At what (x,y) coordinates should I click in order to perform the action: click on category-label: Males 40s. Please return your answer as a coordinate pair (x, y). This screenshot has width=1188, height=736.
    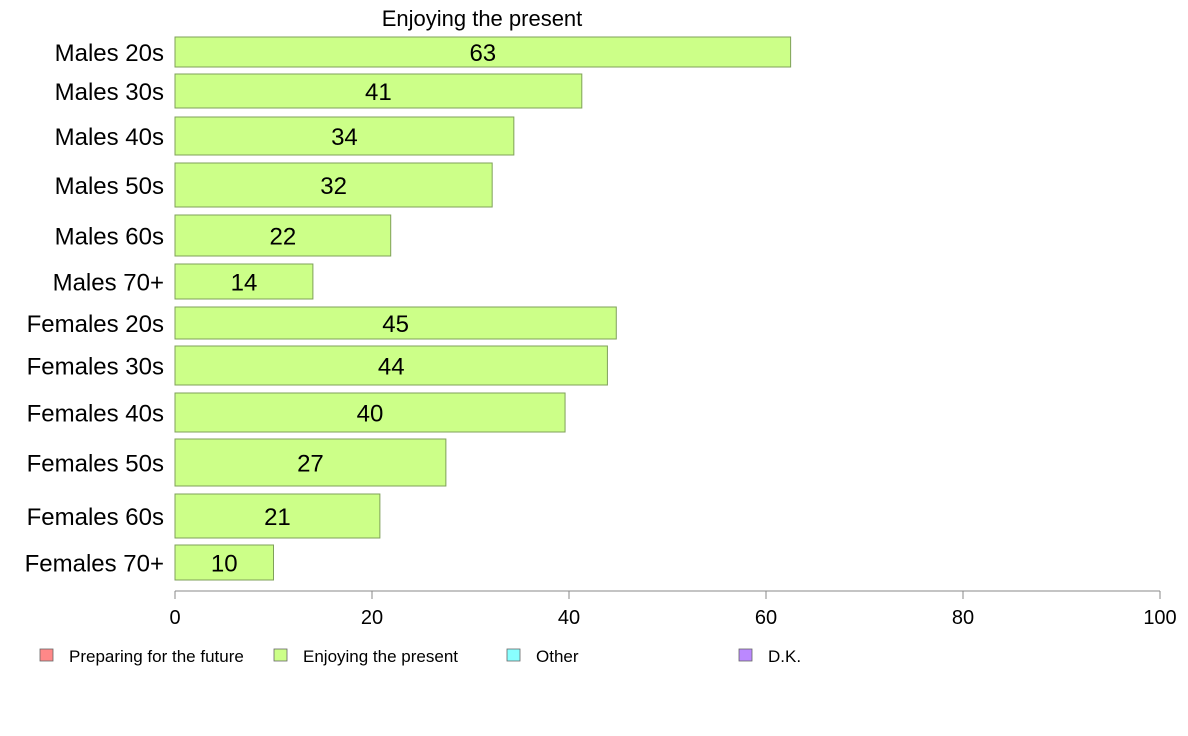
    Looking at the image, I should click on (109, 137).